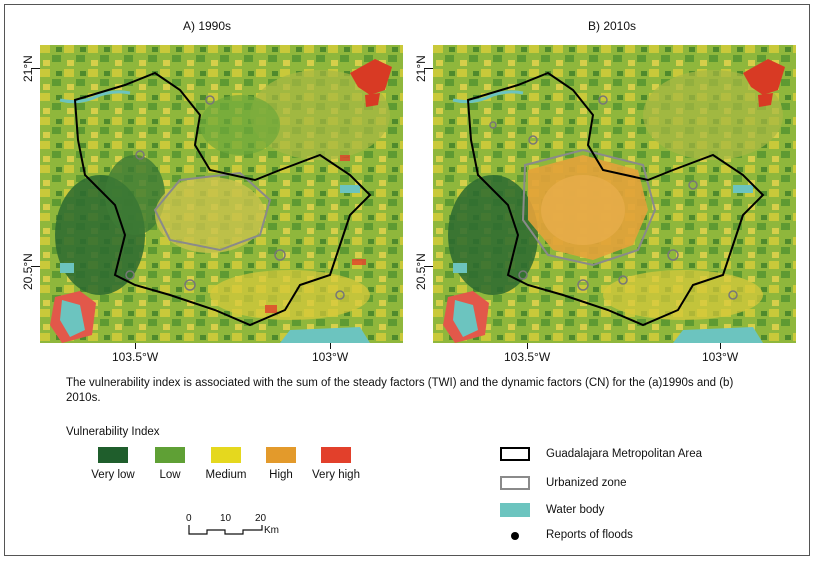 This screenshot has width=816, height=562. What do you see at coordinates (261, 518) in the screenshot?
I see `scale-tick-20: 20` at bounding box center [261, 518].